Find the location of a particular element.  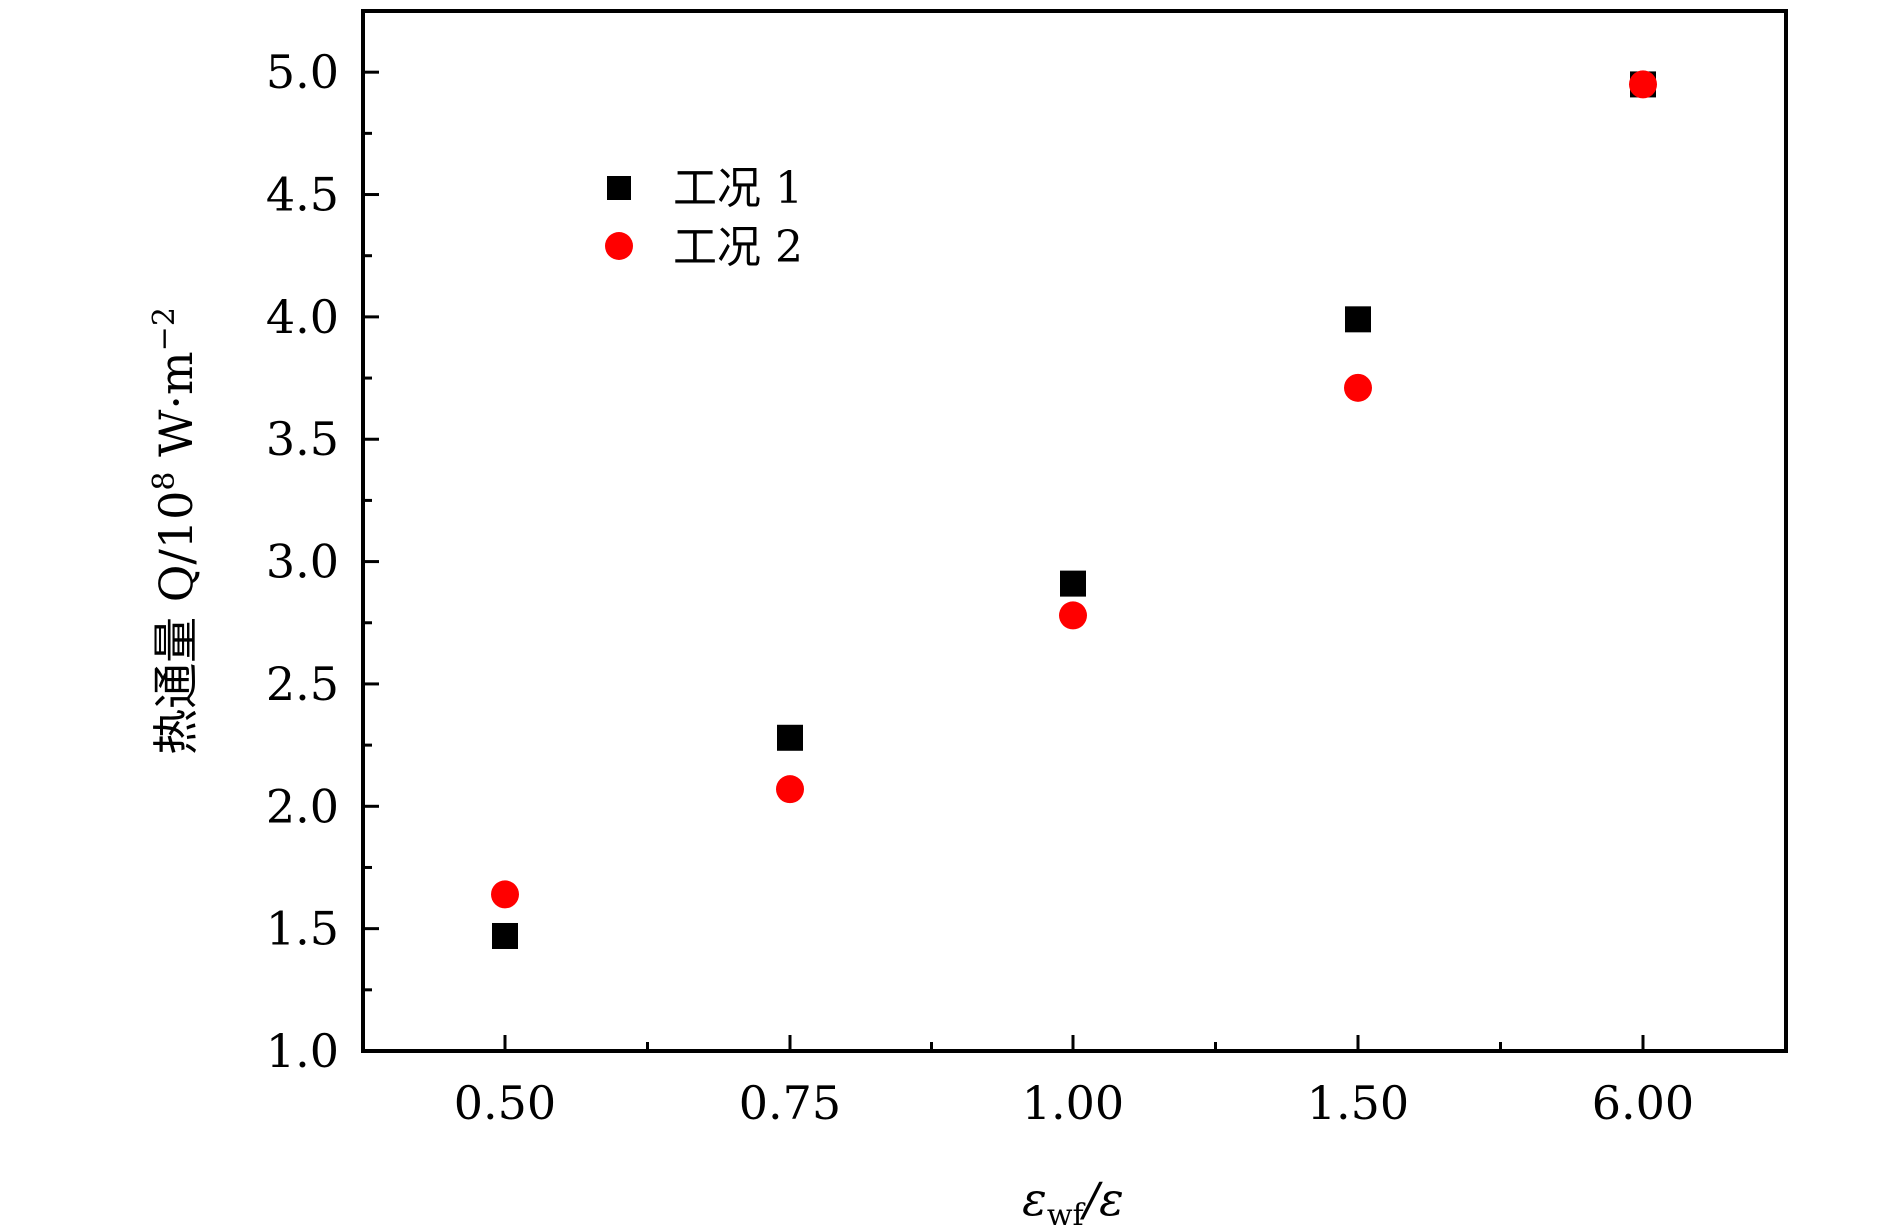

x-axis-label: εwf/ε is located at coordinates (1073, 1200).